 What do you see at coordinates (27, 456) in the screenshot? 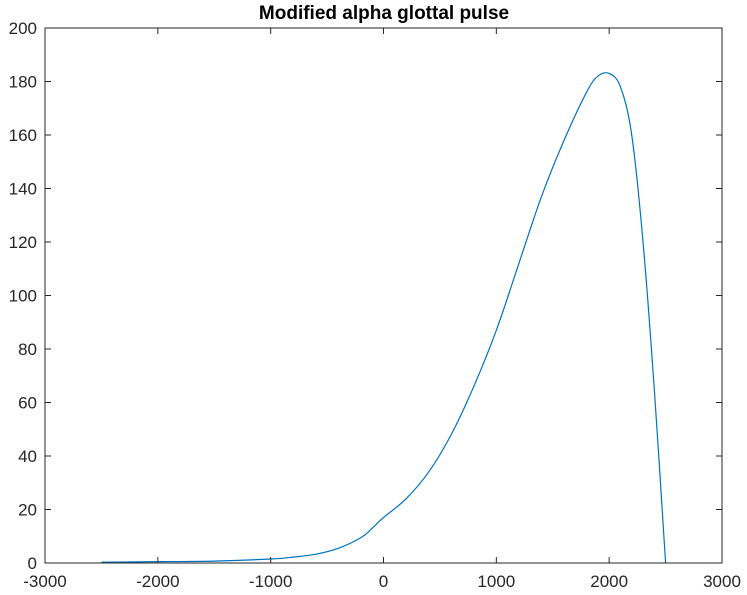
I see `y-tick-label: 40` at bounding box center [27, 456].